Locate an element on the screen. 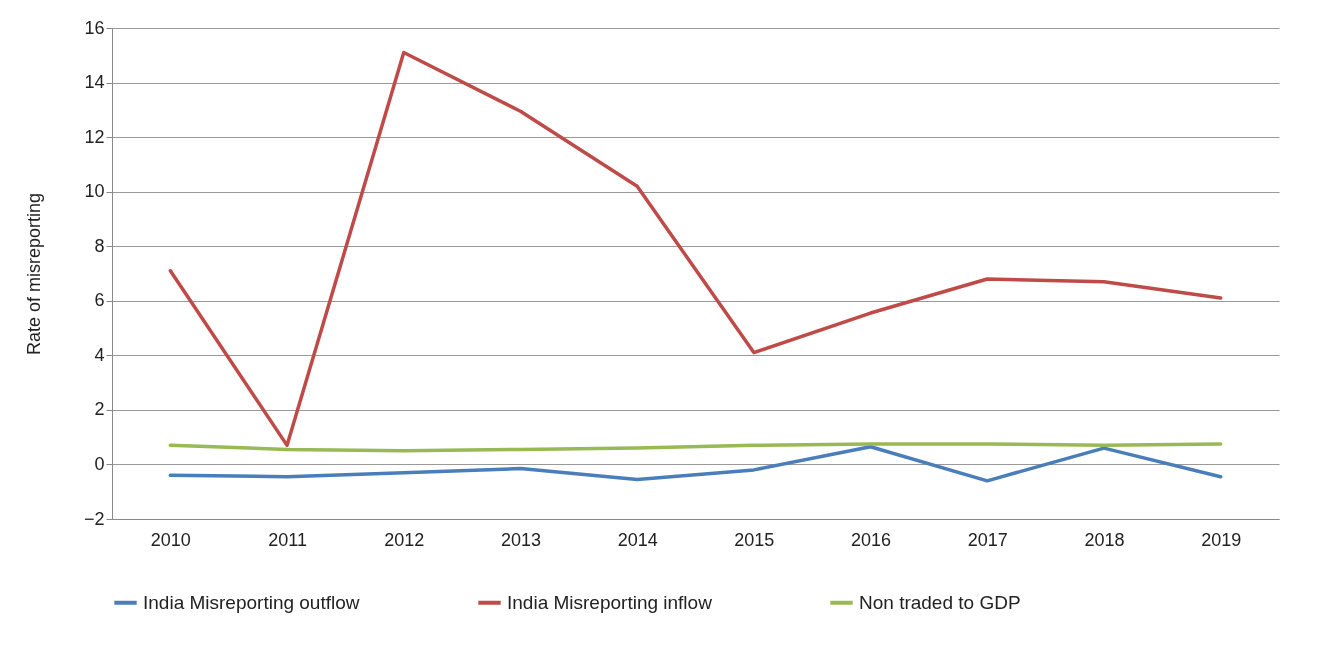 This screenshot has width=1329, height=671. y-tick-label: 0 is located at coordinates (99, 463).